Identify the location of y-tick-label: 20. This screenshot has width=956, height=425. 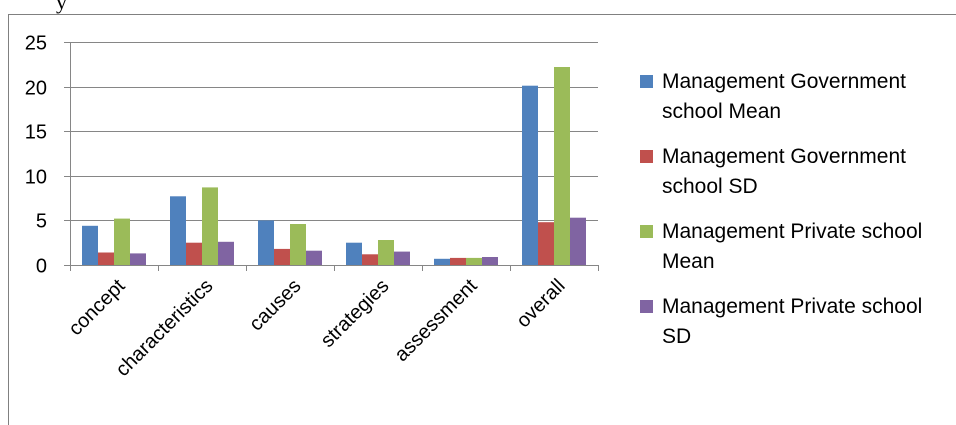
(36, 89).